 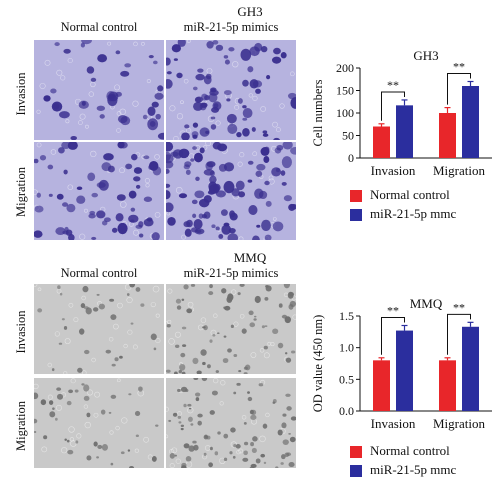 I want to click on mmq-bar-invasion-normal, so click(x=381, y=385).